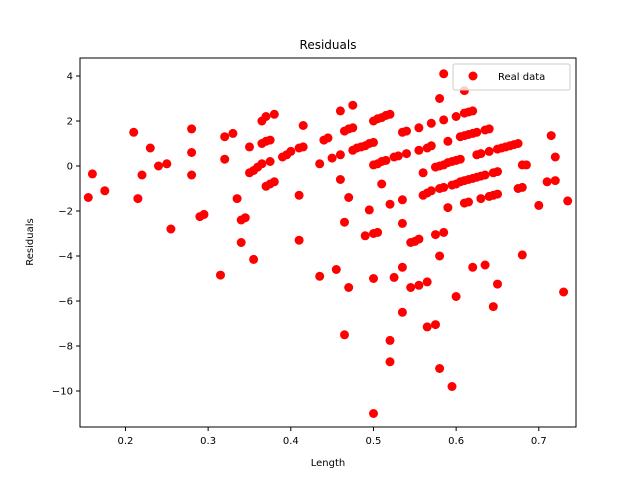 The height and width of the screenshot is (480, 640). Describe the element at coordinates (539, 441) in the screenshot. I see `x-tick-label: 0.7` at that location.